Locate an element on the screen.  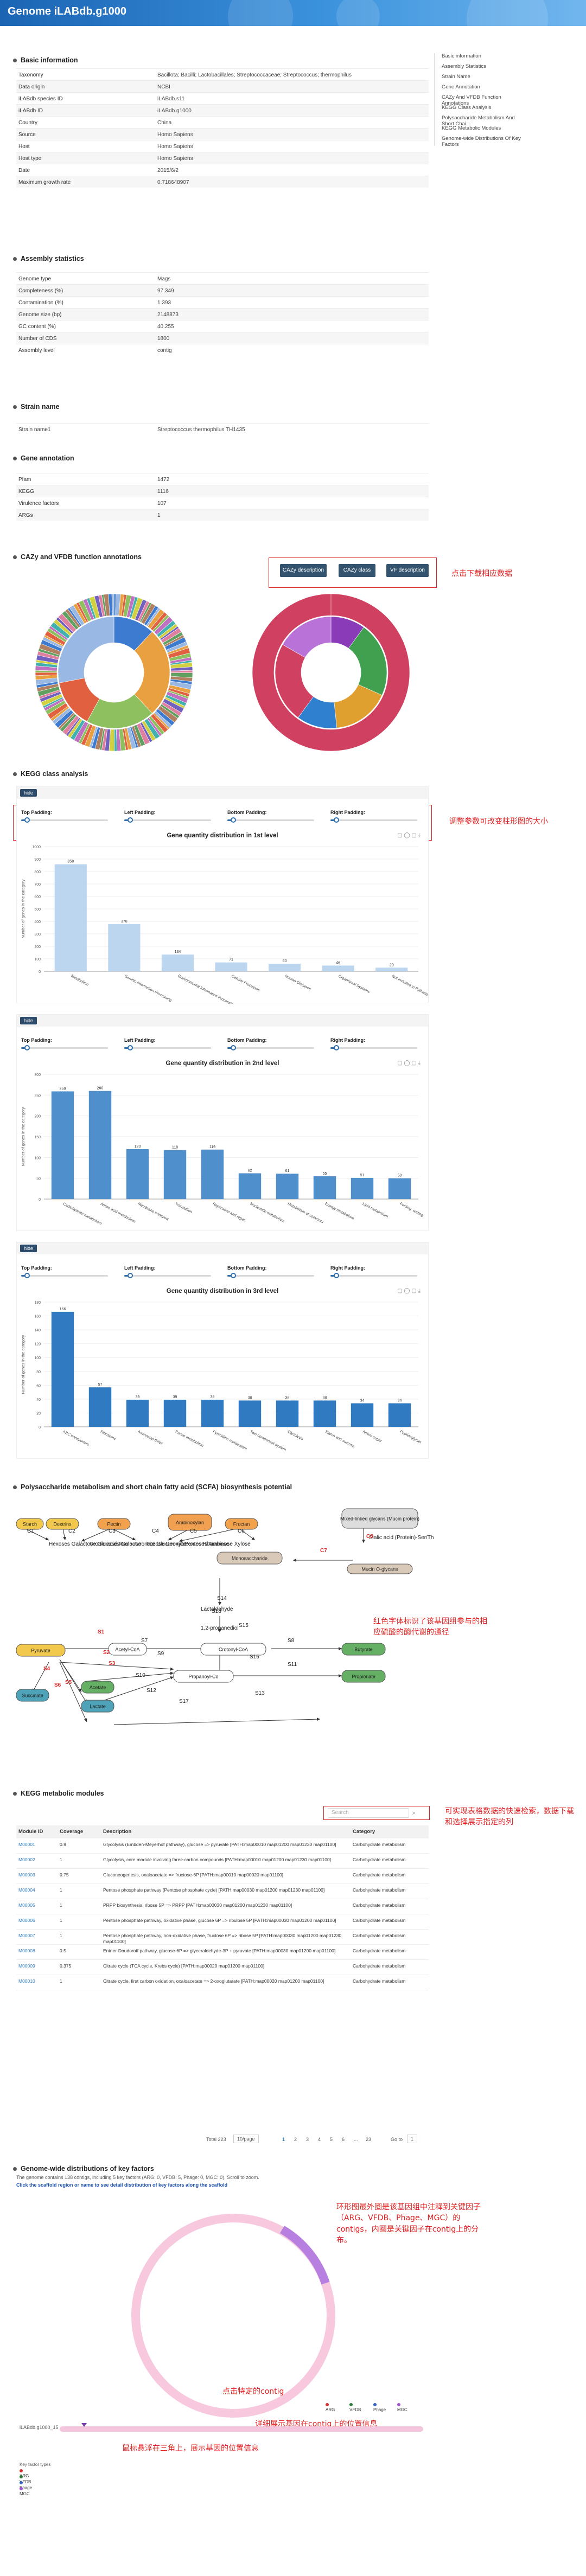
column-header: Description is located at coordinates (118, 1832).